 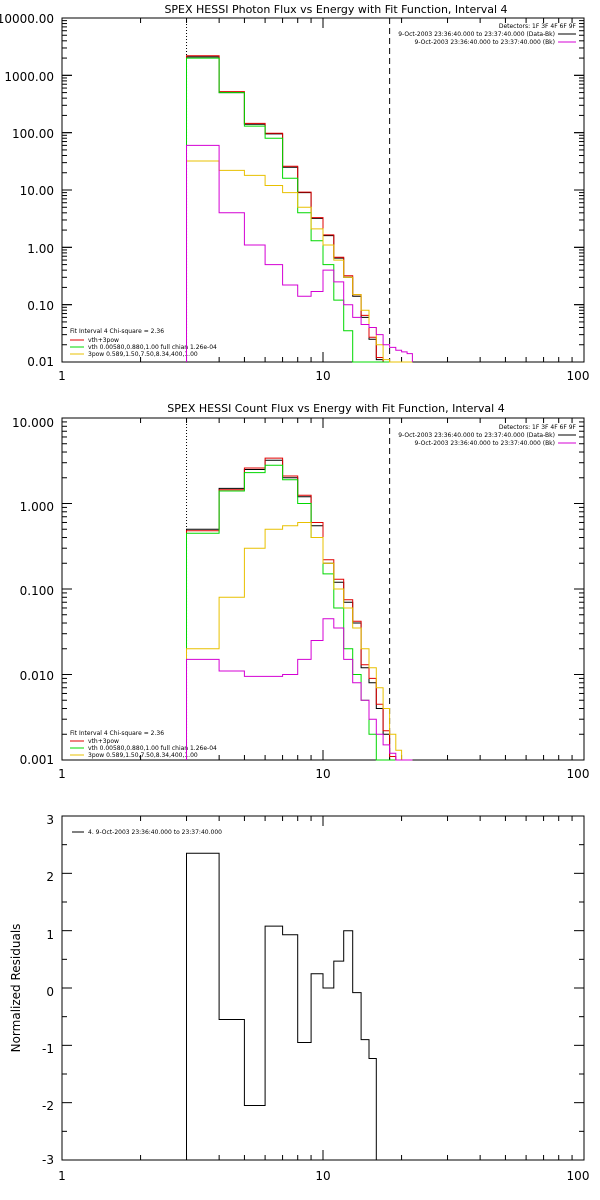 I want to click on residuals-y-axis-label: Normalized Residuals, so click(x=16, y=988).